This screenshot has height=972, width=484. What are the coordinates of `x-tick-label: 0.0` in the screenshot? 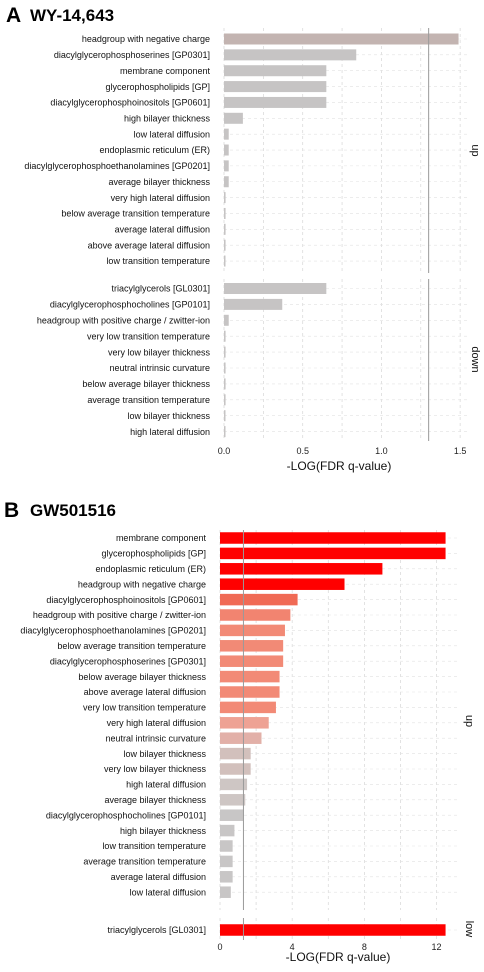 It's located at (224, 451).